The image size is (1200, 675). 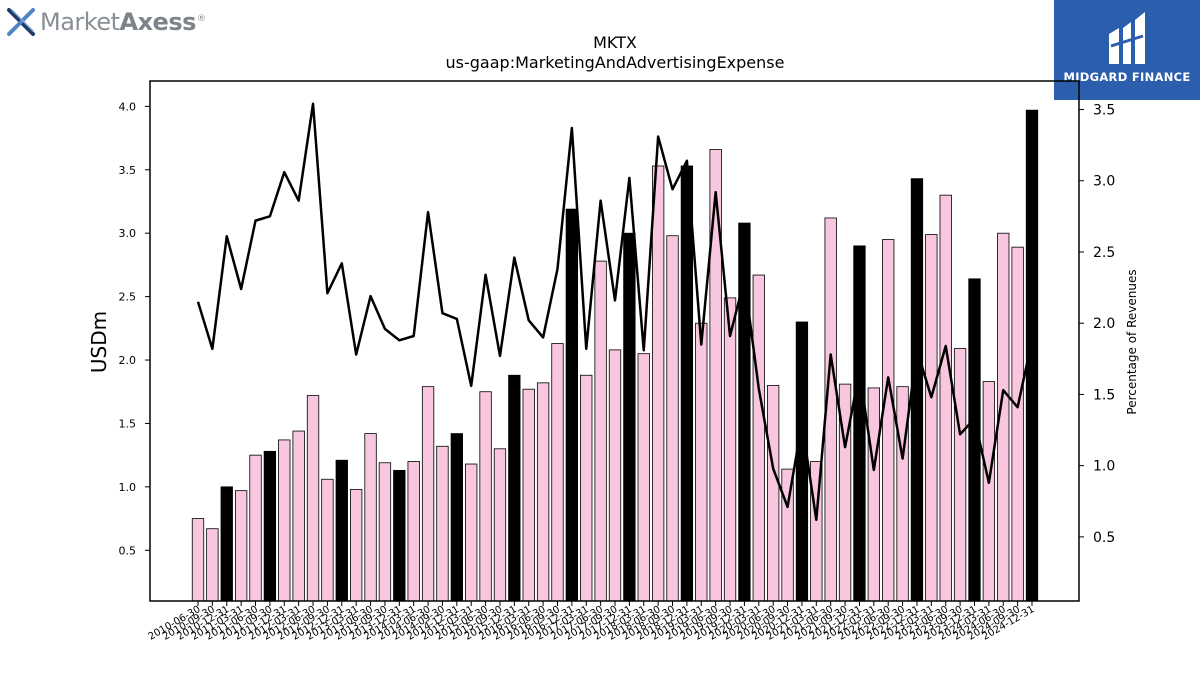 I want to click on chart-title: MKTX, so click(x=615, y=42).